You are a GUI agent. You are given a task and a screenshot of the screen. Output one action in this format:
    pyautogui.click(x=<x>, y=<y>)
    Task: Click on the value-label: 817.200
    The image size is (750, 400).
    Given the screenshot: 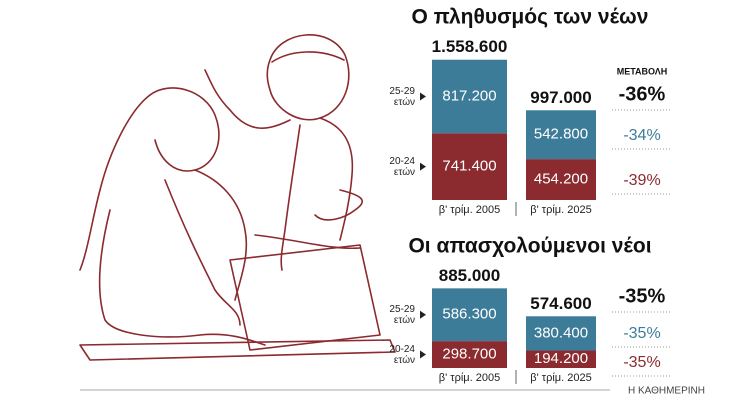 What is the action you would take?
    pyautogui.click(x=469, y=95)
    